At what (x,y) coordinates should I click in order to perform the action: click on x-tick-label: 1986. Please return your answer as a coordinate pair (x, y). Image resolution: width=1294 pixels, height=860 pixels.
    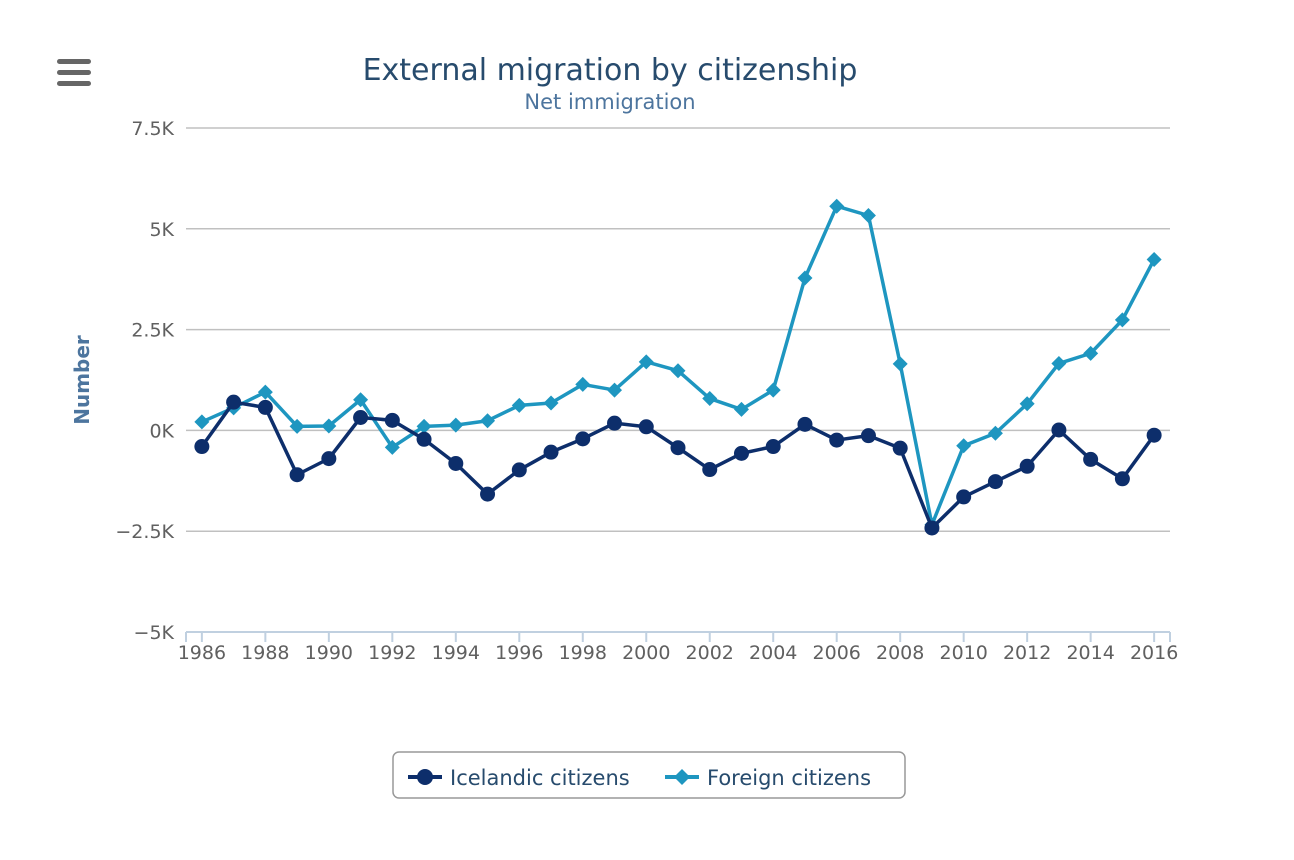
    Looking at the image, I should click on (202, 653).